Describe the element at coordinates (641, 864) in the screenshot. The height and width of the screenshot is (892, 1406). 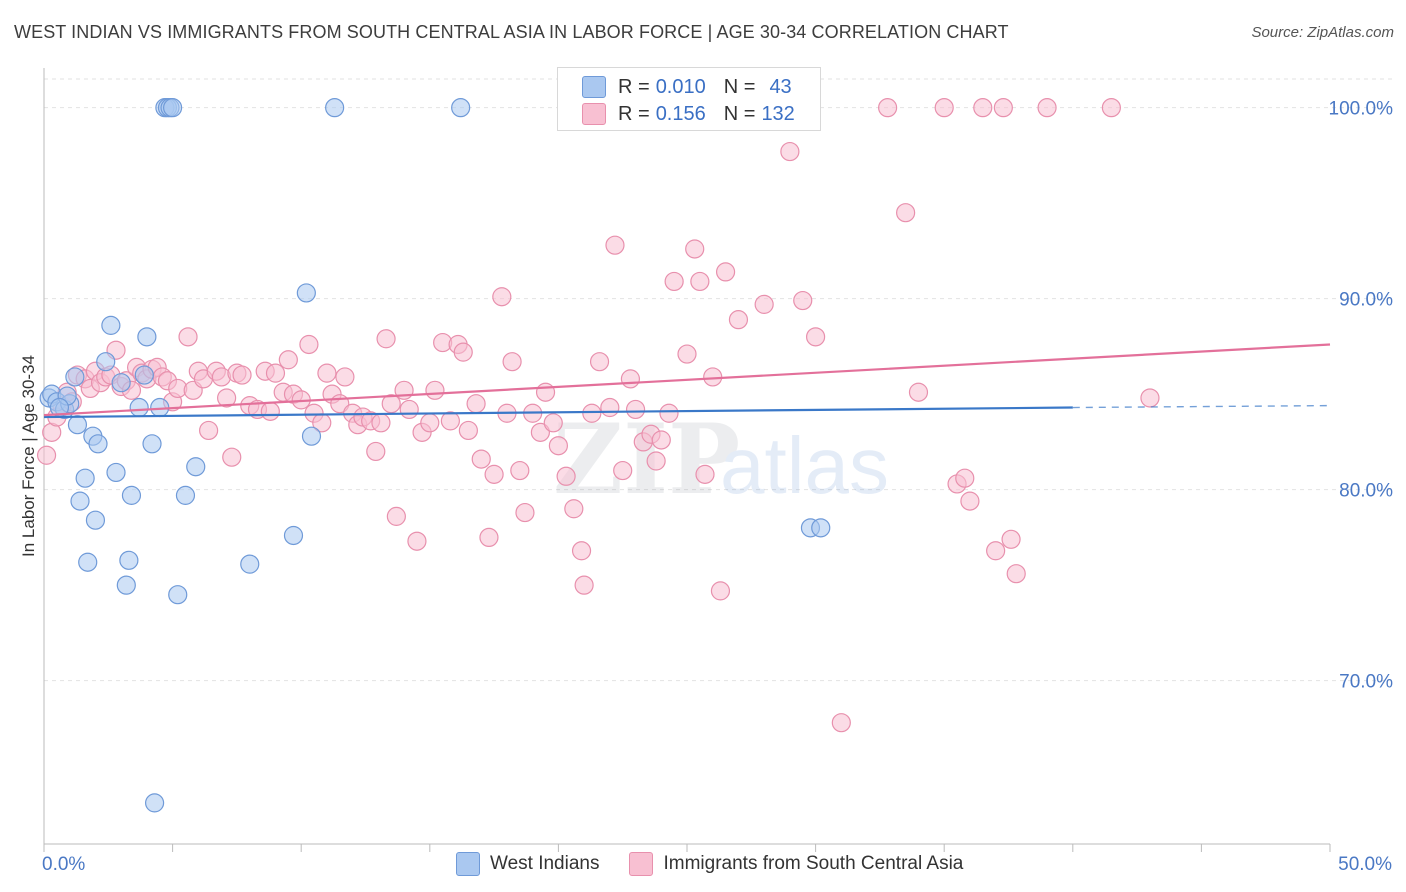
I see `legend-swatch-immigrants` at that location.